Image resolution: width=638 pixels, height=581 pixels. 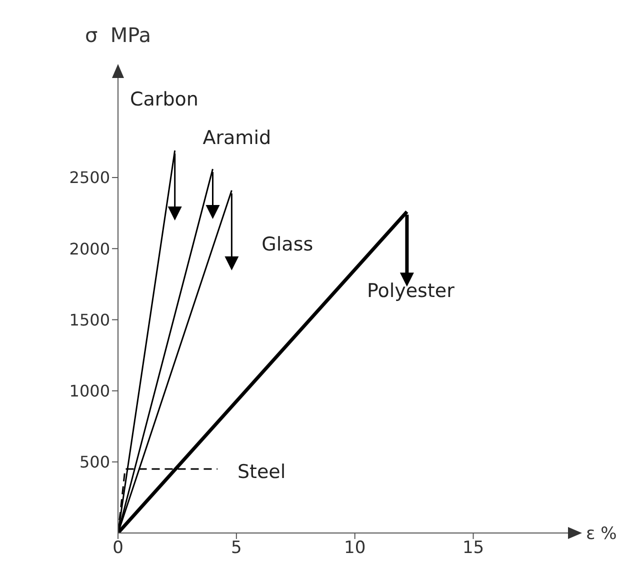 I want to click on text: Glass, so click(x=288, y=245).